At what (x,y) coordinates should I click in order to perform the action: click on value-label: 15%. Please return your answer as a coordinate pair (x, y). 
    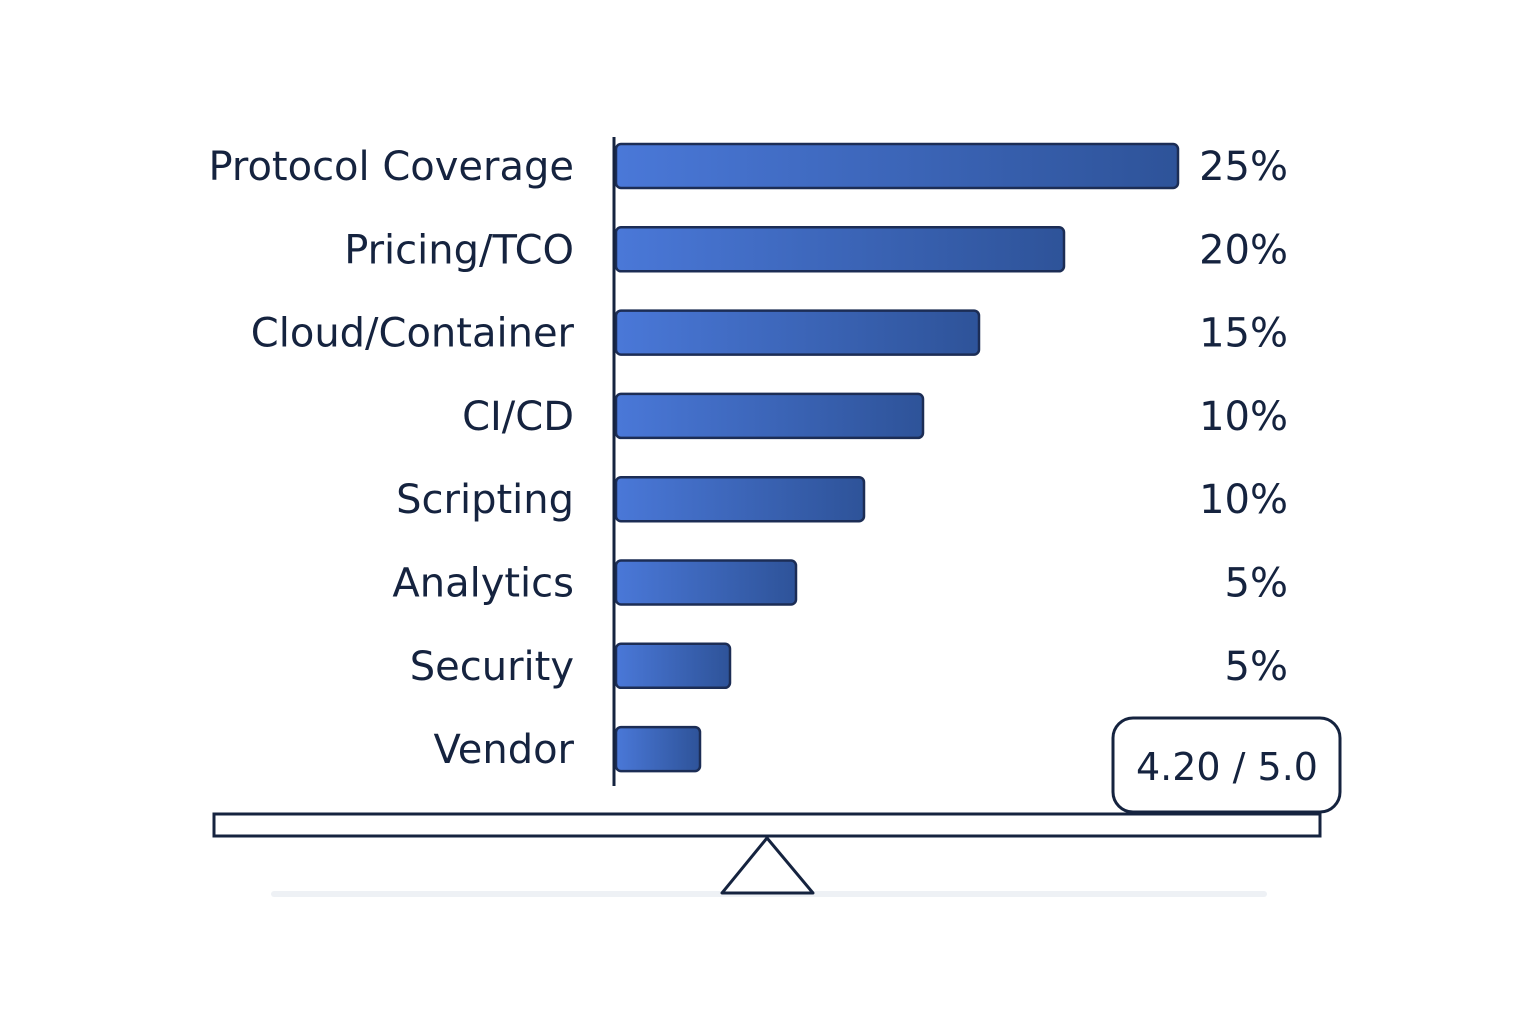
    Looking at the image, I should click on (1243, 334).